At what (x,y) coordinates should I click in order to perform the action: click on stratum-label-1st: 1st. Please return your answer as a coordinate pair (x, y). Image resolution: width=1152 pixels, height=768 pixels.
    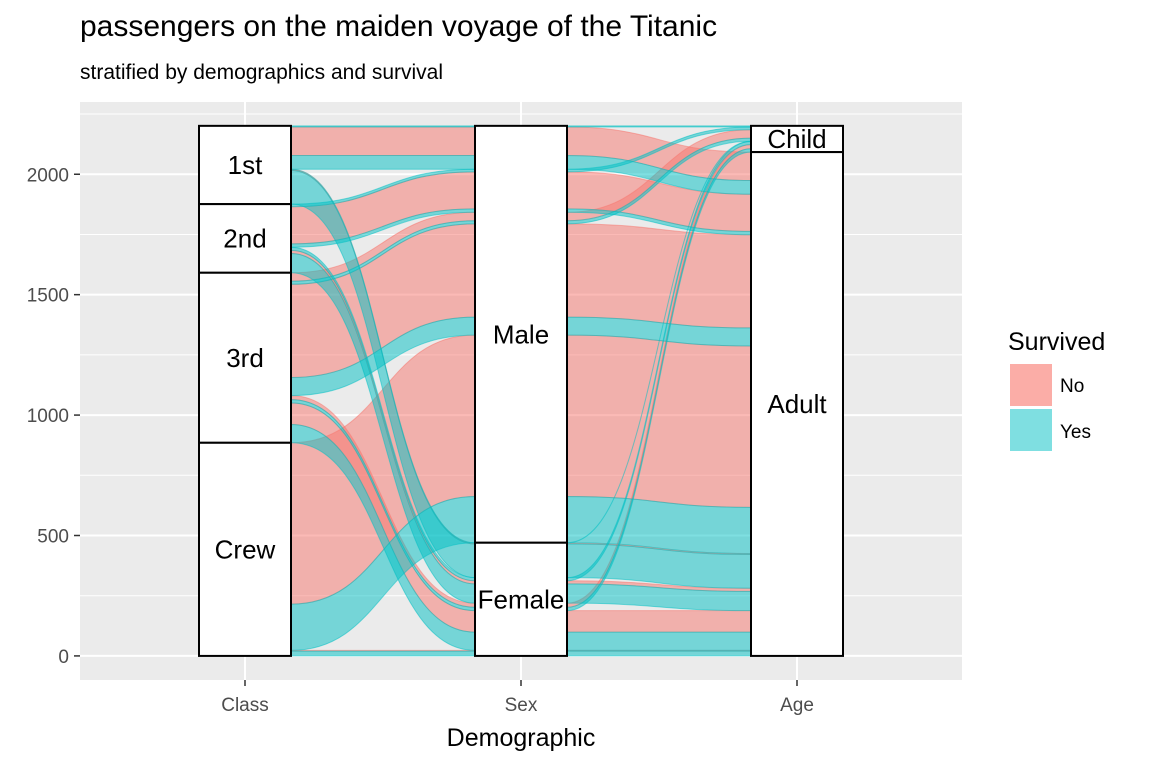
    Looking at the image, I should click on (245, 165).